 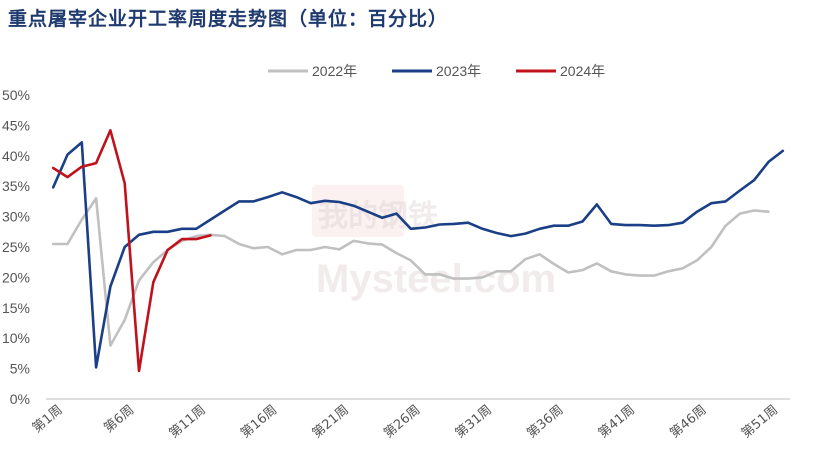 What do you see at coordinates (617, 422) in the screenshot?
I see `x-tick-label: 第41周` at bounding box center [617, 422].